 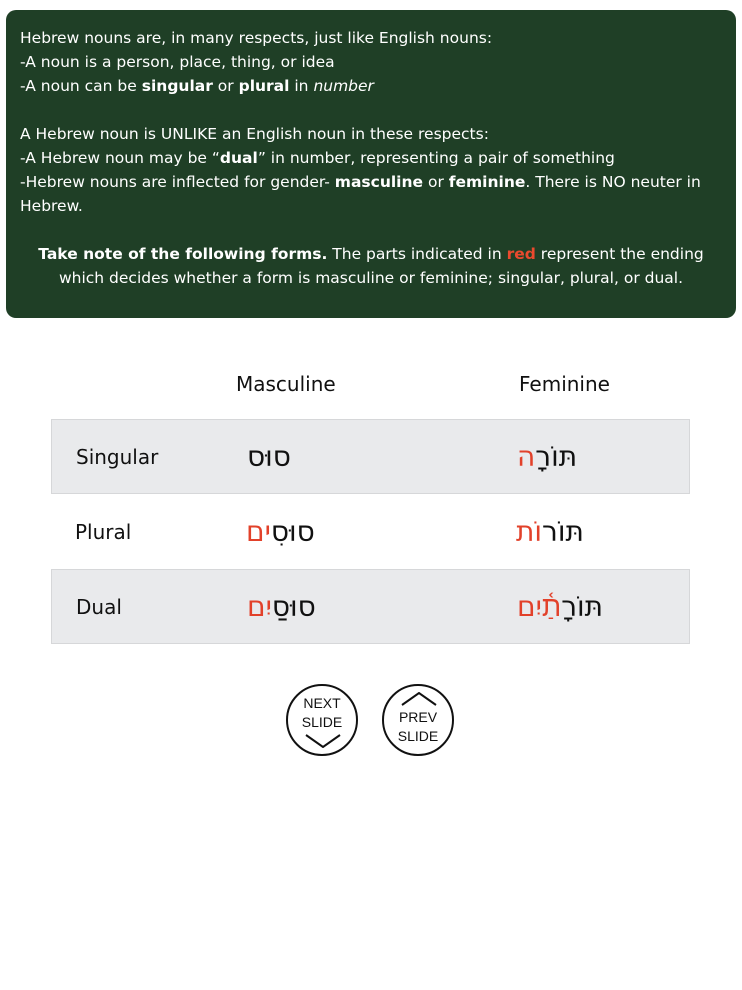 I want to click on hebrew-masculine-form: סוּסַיִם, so click(x=281, y=606).